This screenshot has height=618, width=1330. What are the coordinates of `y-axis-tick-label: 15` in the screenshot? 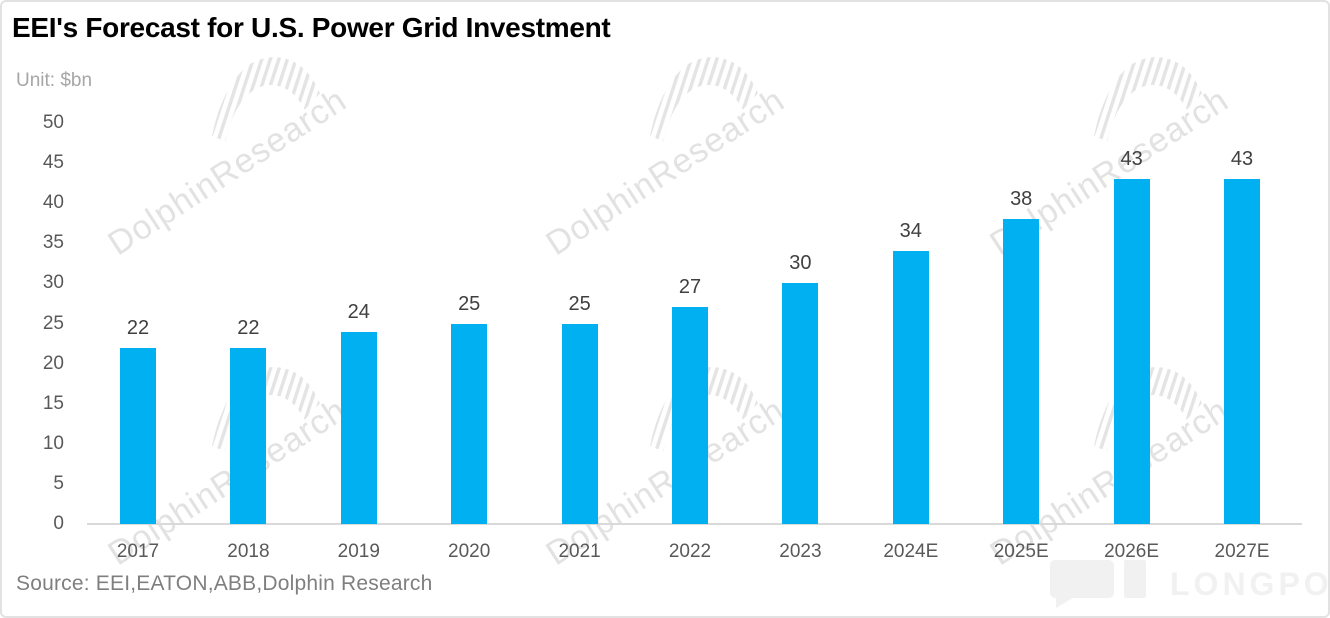 It's located at (53, 403).